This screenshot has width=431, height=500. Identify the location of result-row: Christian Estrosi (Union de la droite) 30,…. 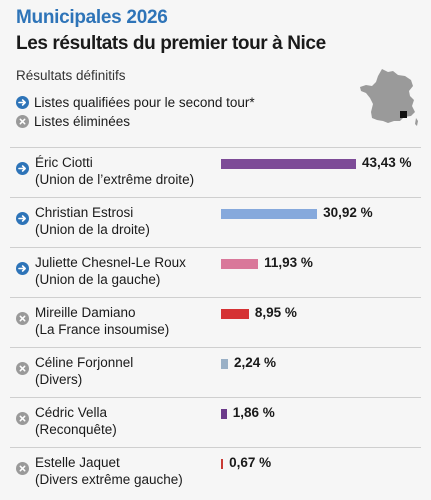
(215, 222).